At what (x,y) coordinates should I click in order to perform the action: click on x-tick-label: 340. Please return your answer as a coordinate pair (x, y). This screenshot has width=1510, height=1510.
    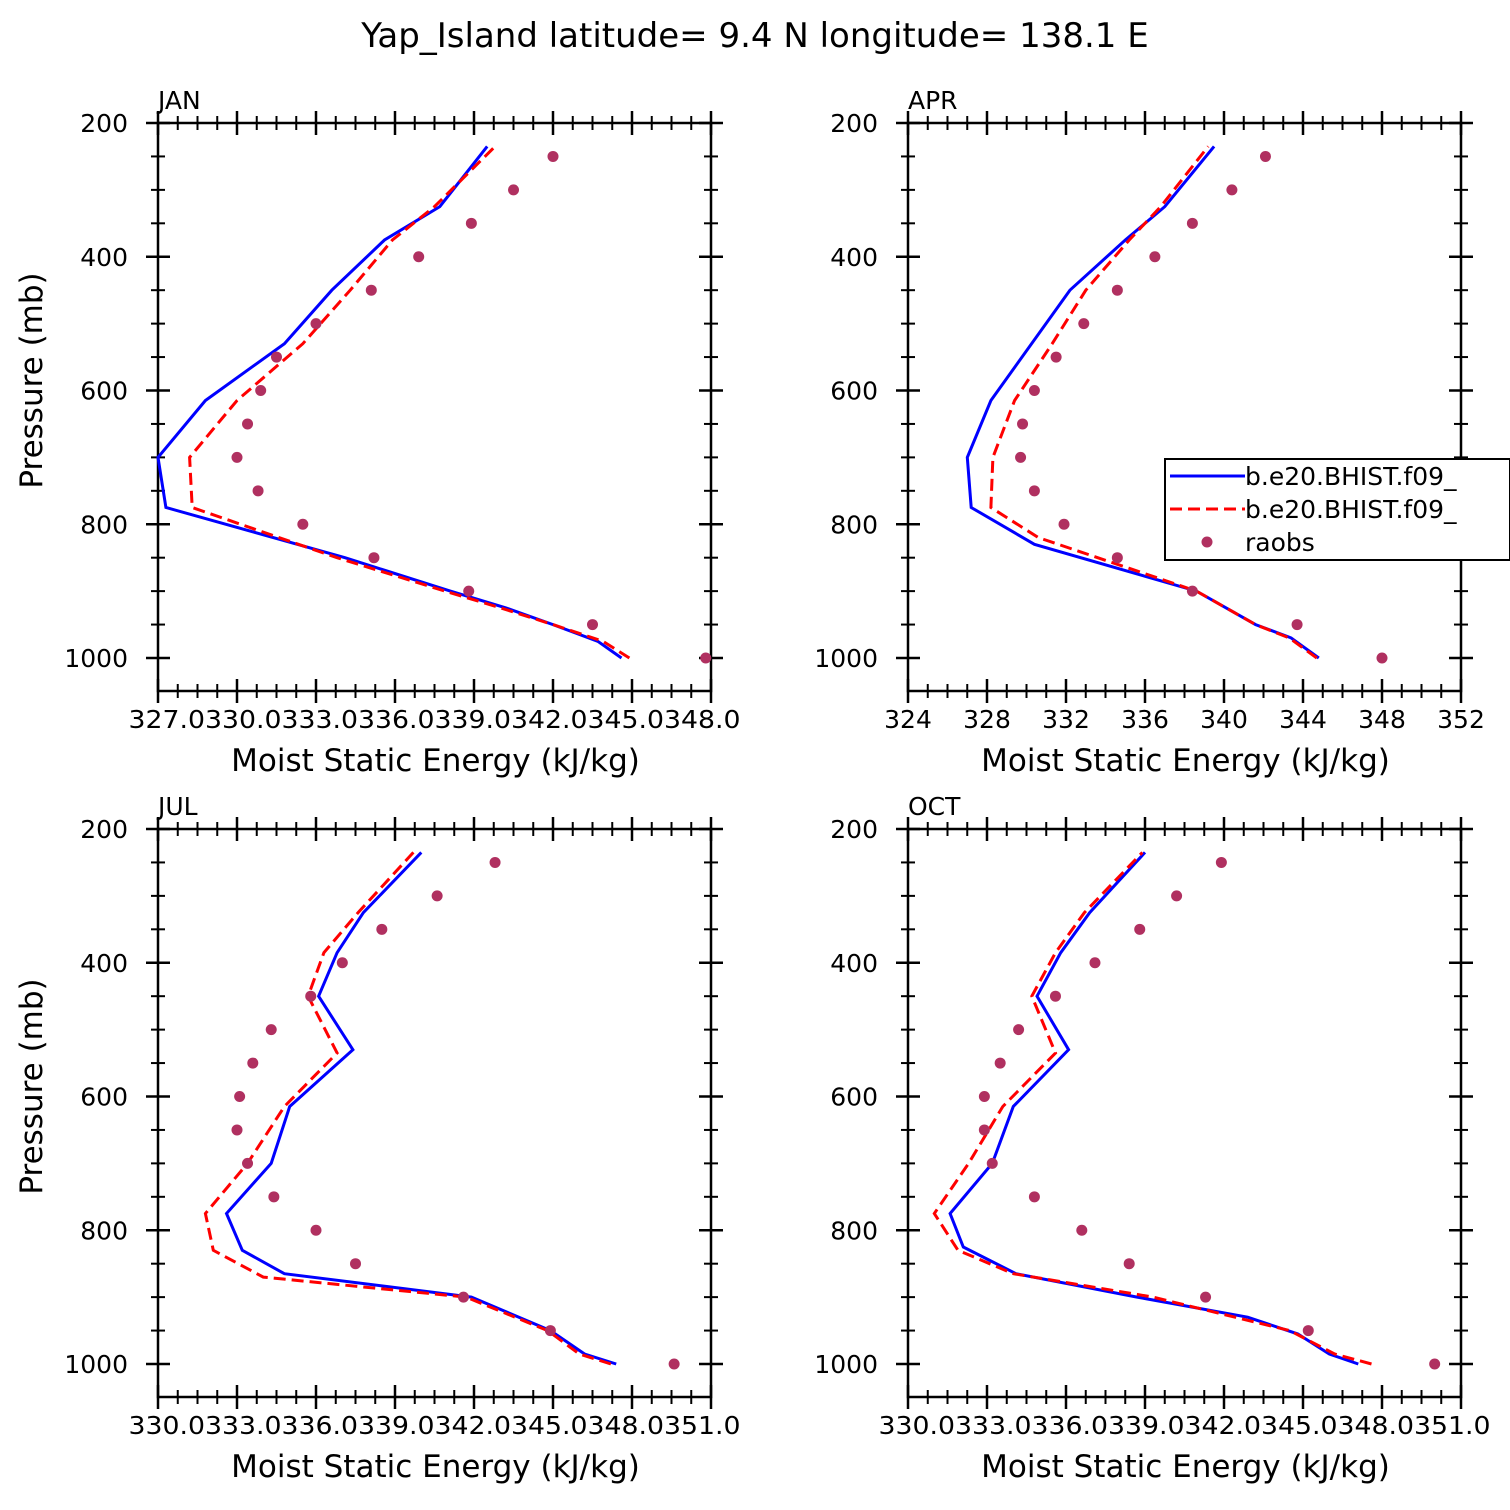
    Looking at the image, I should click on (1224, 719).